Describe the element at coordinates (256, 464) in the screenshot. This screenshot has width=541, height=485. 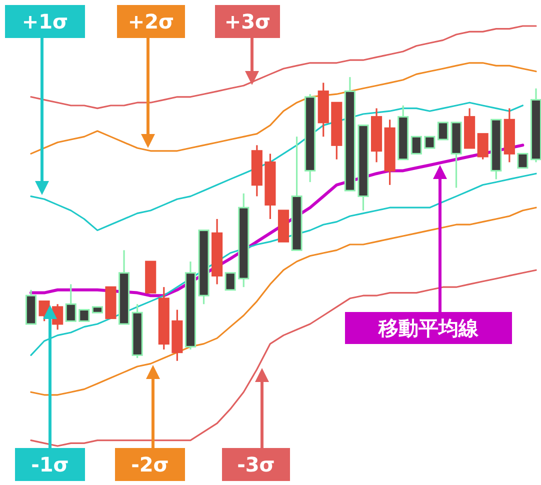
I see `text: -3σ` at that location.